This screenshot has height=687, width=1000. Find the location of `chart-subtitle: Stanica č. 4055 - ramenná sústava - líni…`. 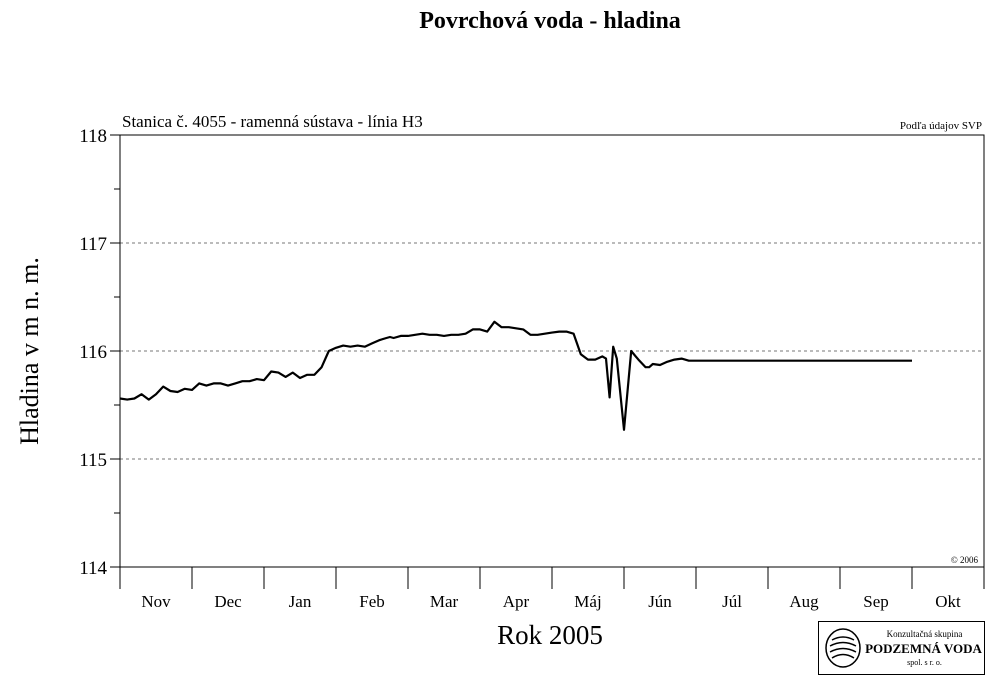

chart-subtitle: Stanica č. 4055 - ramenná sústava - líni… is located at coordinates (272, 121).